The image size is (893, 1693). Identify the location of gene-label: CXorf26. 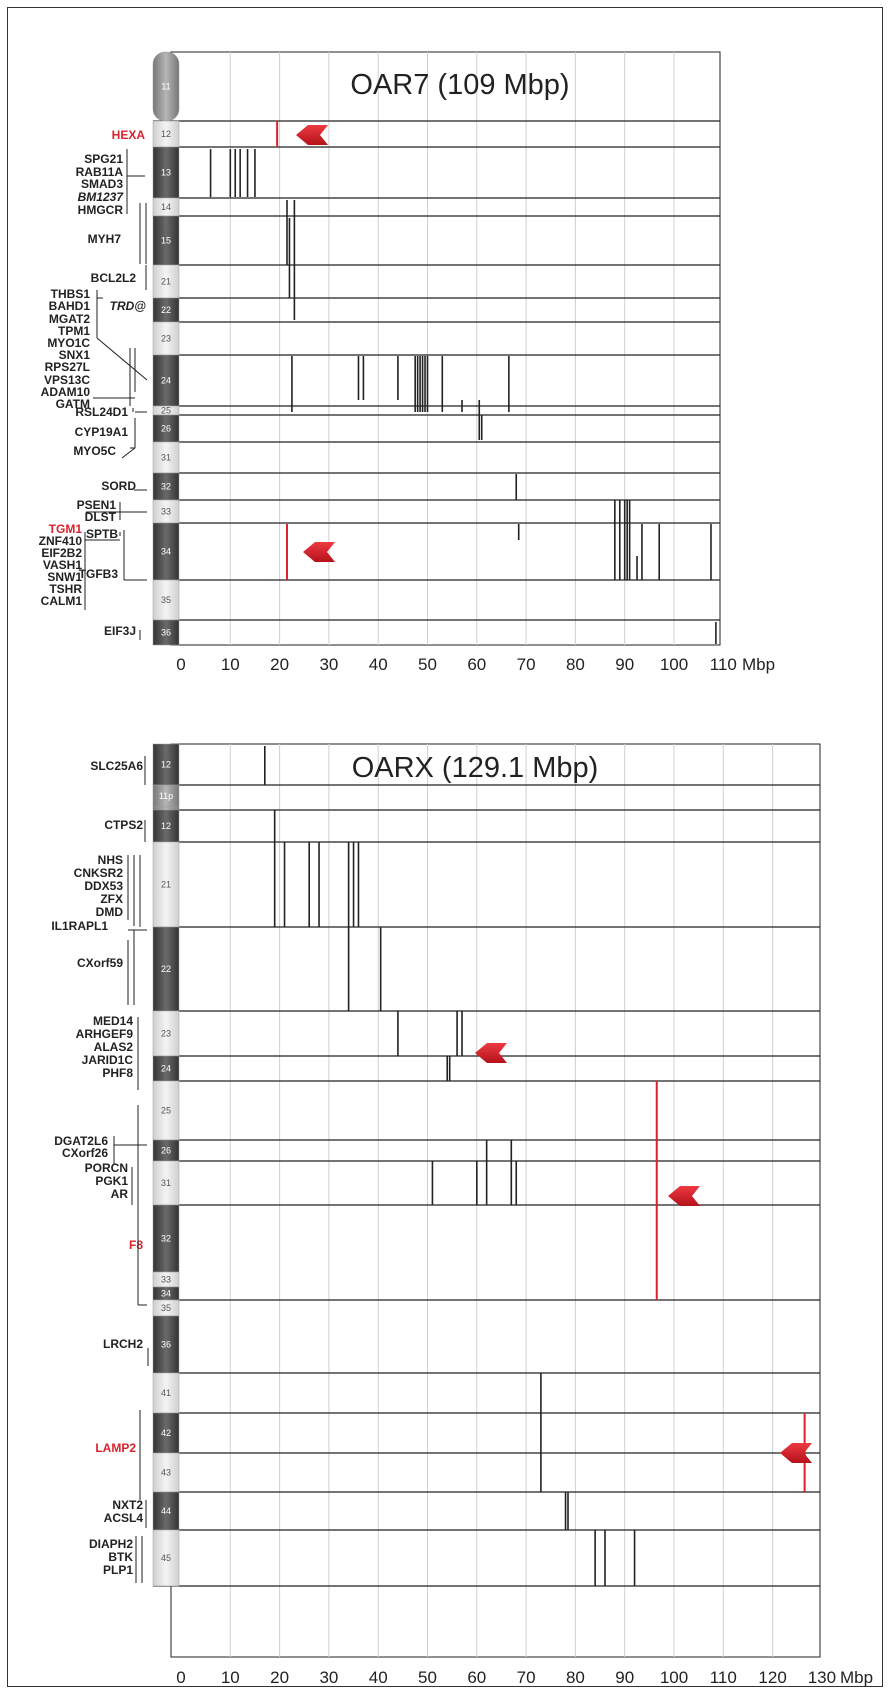
(85, 1153).